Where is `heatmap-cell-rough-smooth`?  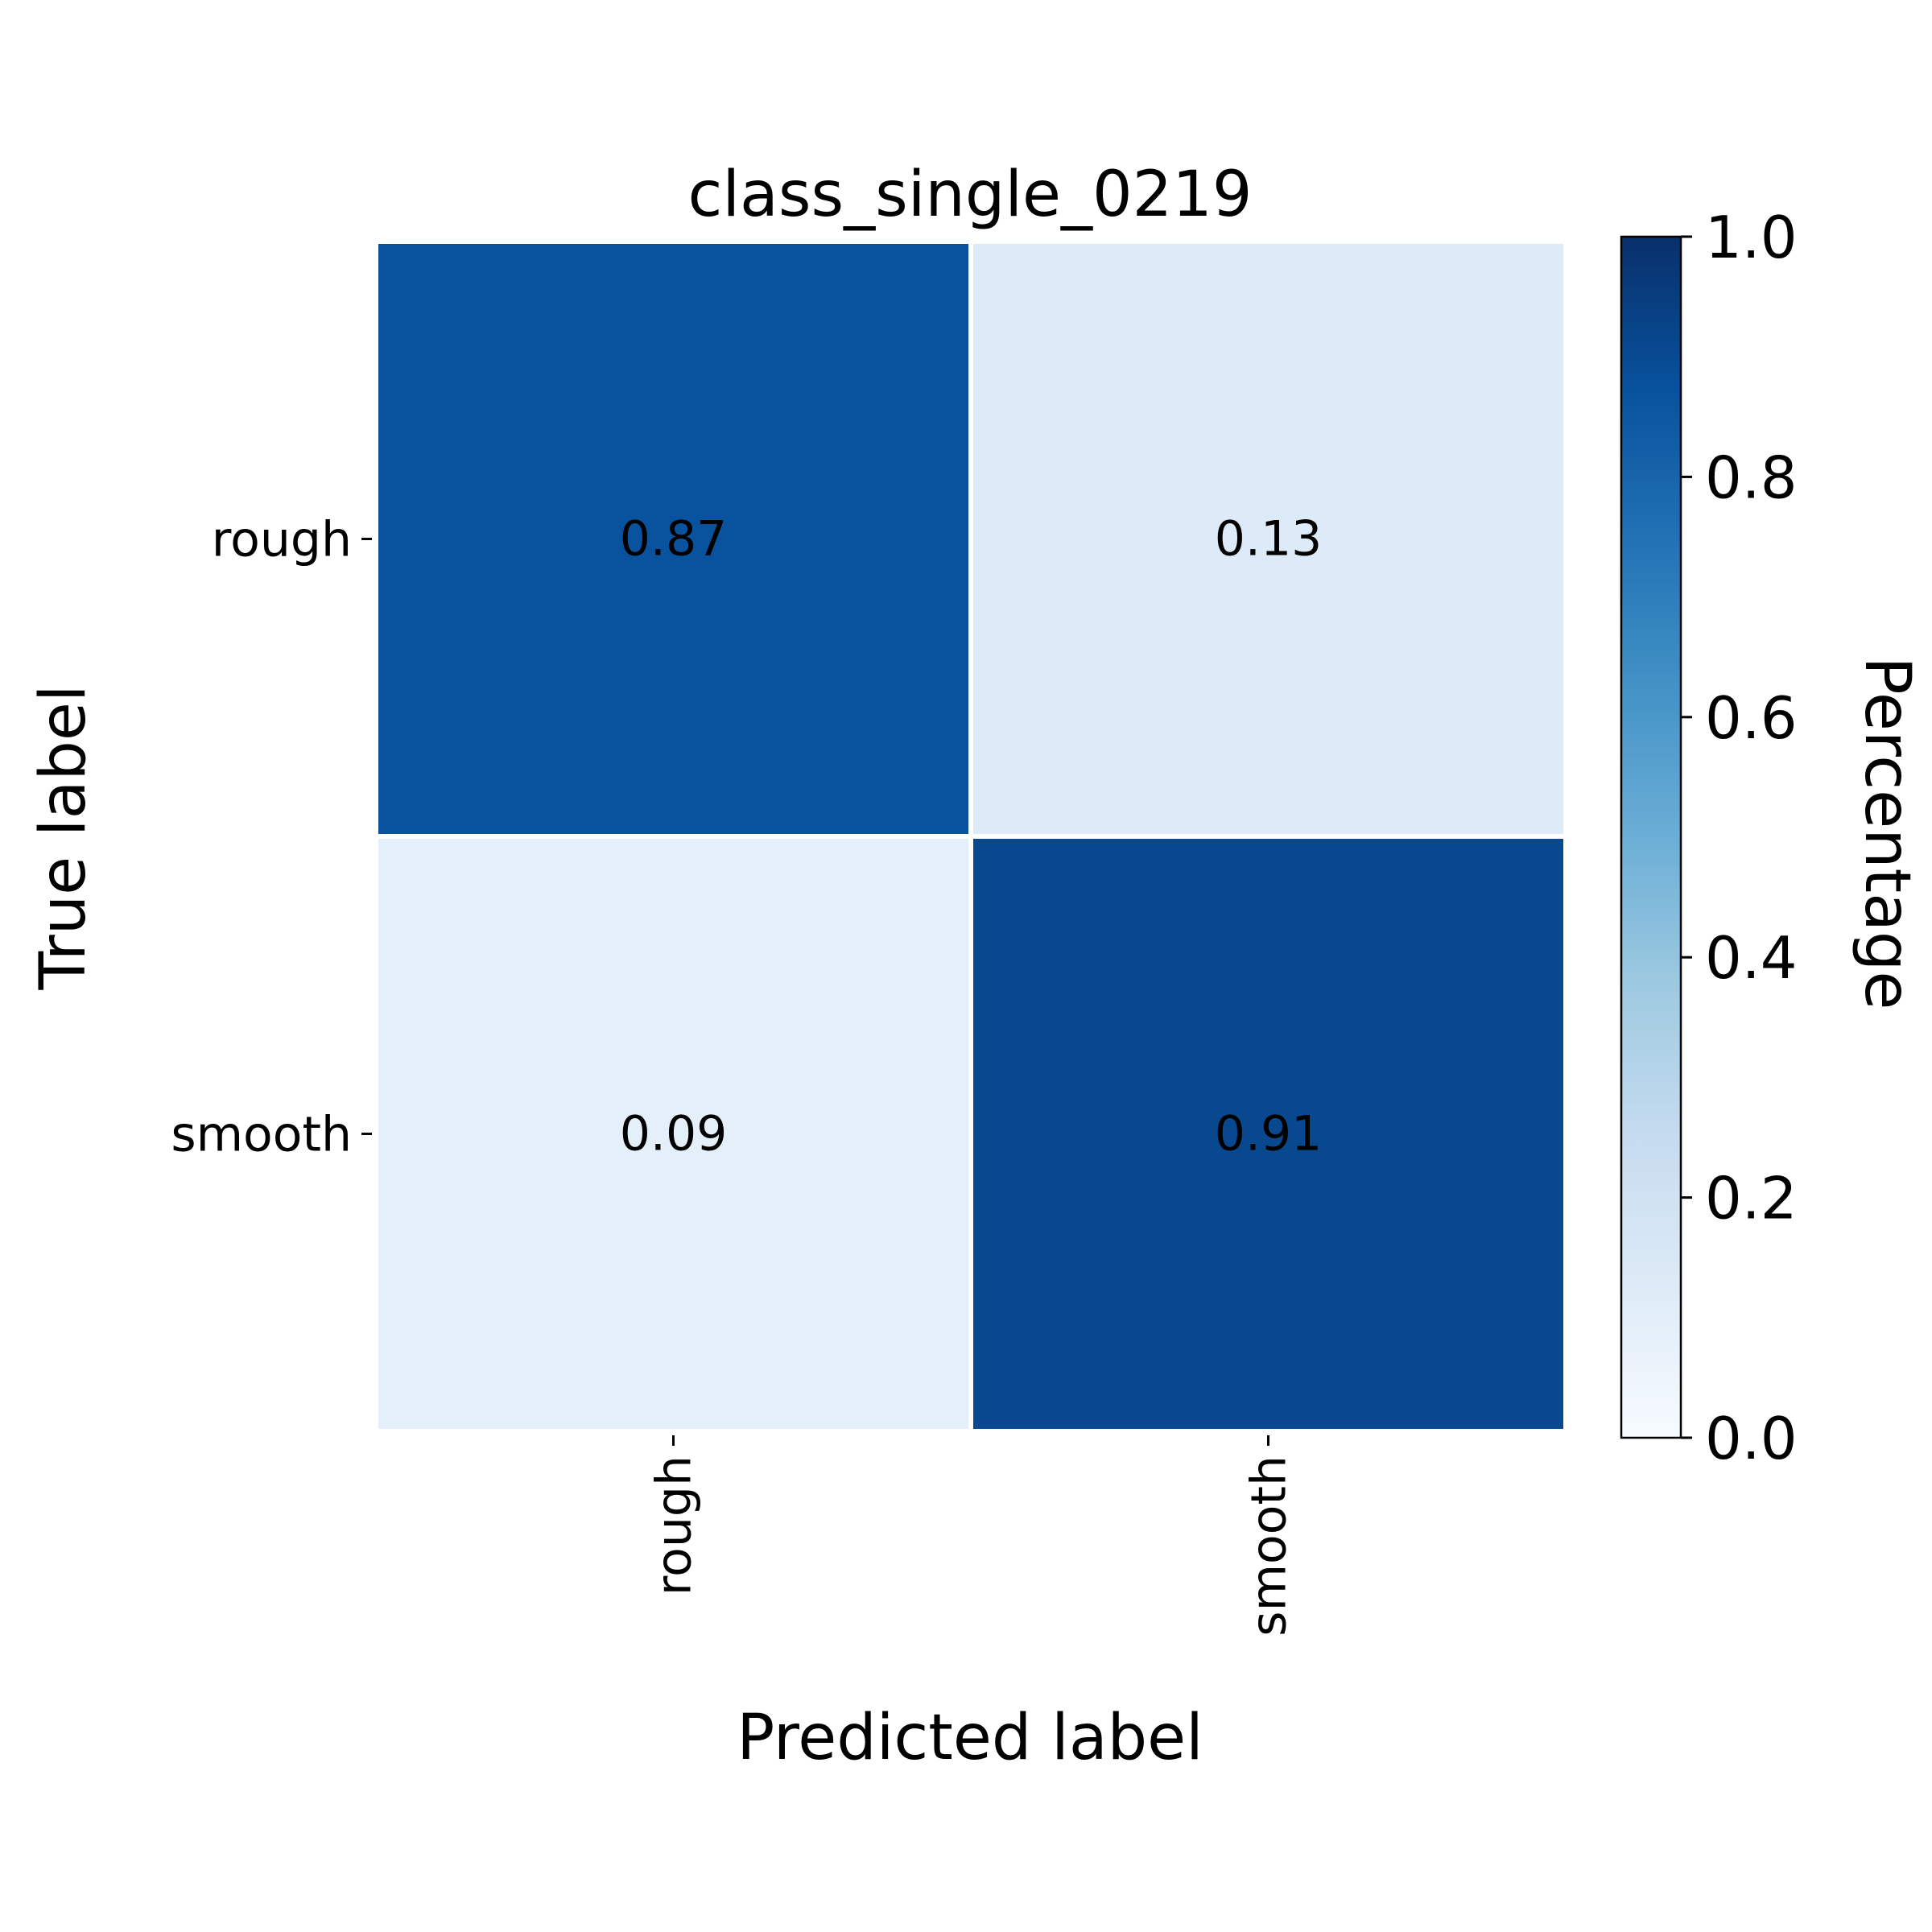 heatmap-cell-rough-smooth is located at coordinates (1268, 539).